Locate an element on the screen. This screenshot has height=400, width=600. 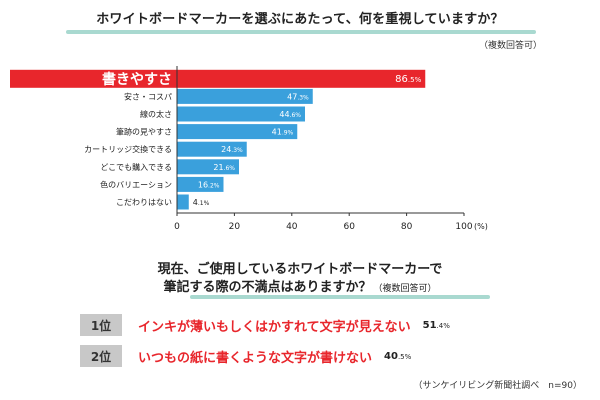
source-note: （サンケイリビング新聞社調べ n=90） is located at coordinates (497, 386).